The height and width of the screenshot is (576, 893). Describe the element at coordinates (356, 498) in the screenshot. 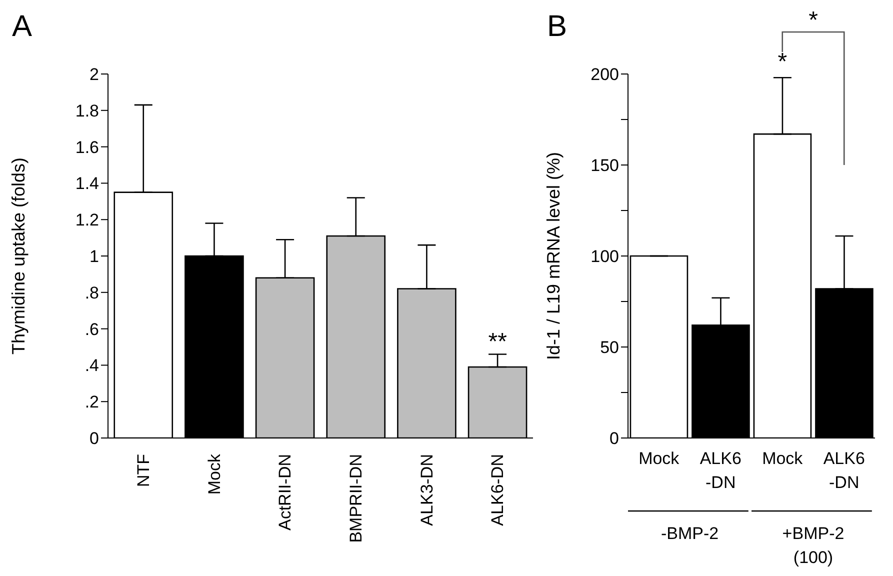

I see `x-tick-label: BMPRII-DN` at that location.